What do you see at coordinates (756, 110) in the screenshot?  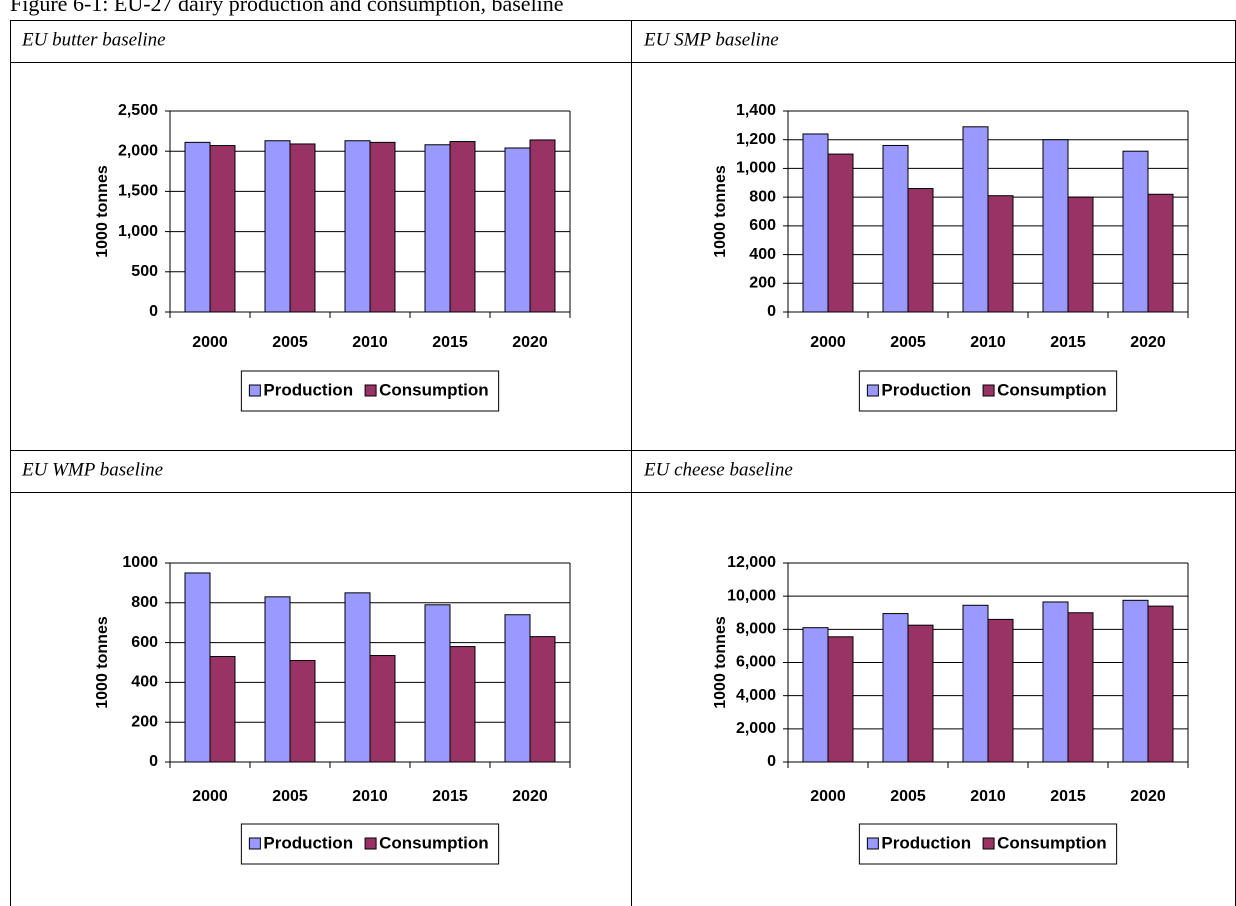 I see `y-tick-label: 1,400` at bounding box center [756, 110].